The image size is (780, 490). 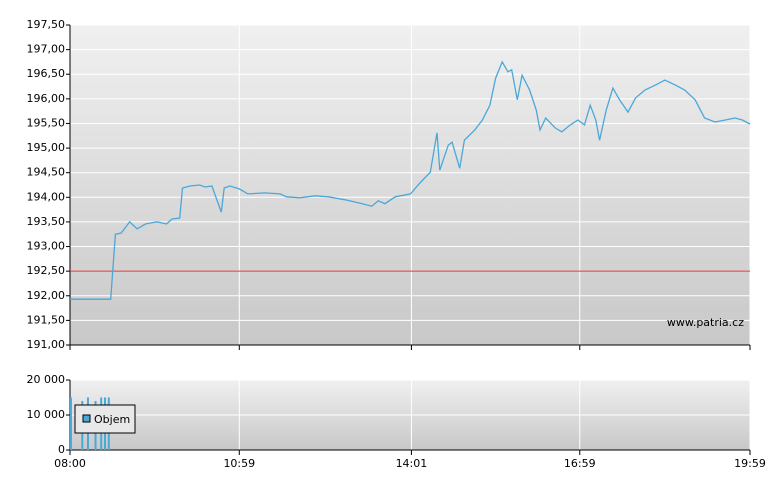 What do you see at coordinates (46, 172) in the screenshot?
I see `y-tick-label: 194,50` at bounding box center [46, 172].